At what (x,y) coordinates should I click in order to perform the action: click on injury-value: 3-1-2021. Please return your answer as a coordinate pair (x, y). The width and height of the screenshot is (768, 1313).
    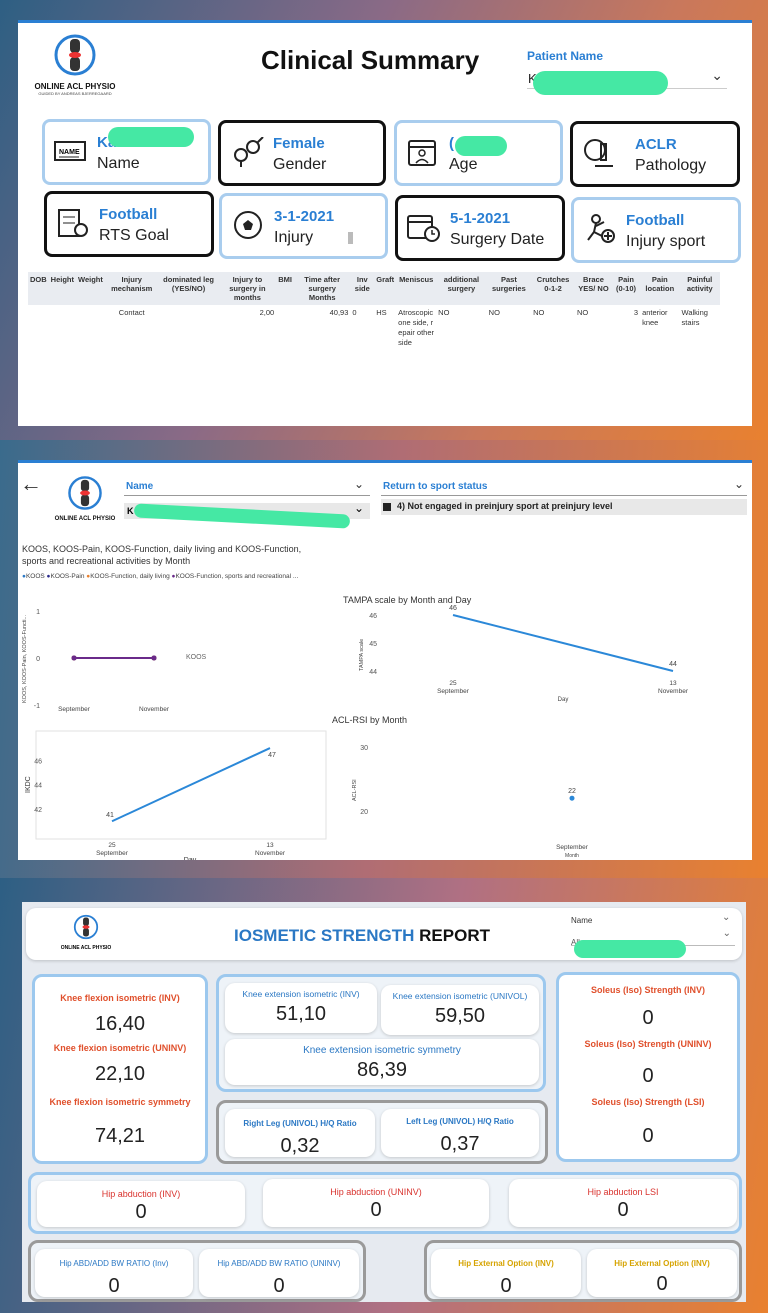
    Looking at the image, I should click on (304, 216).